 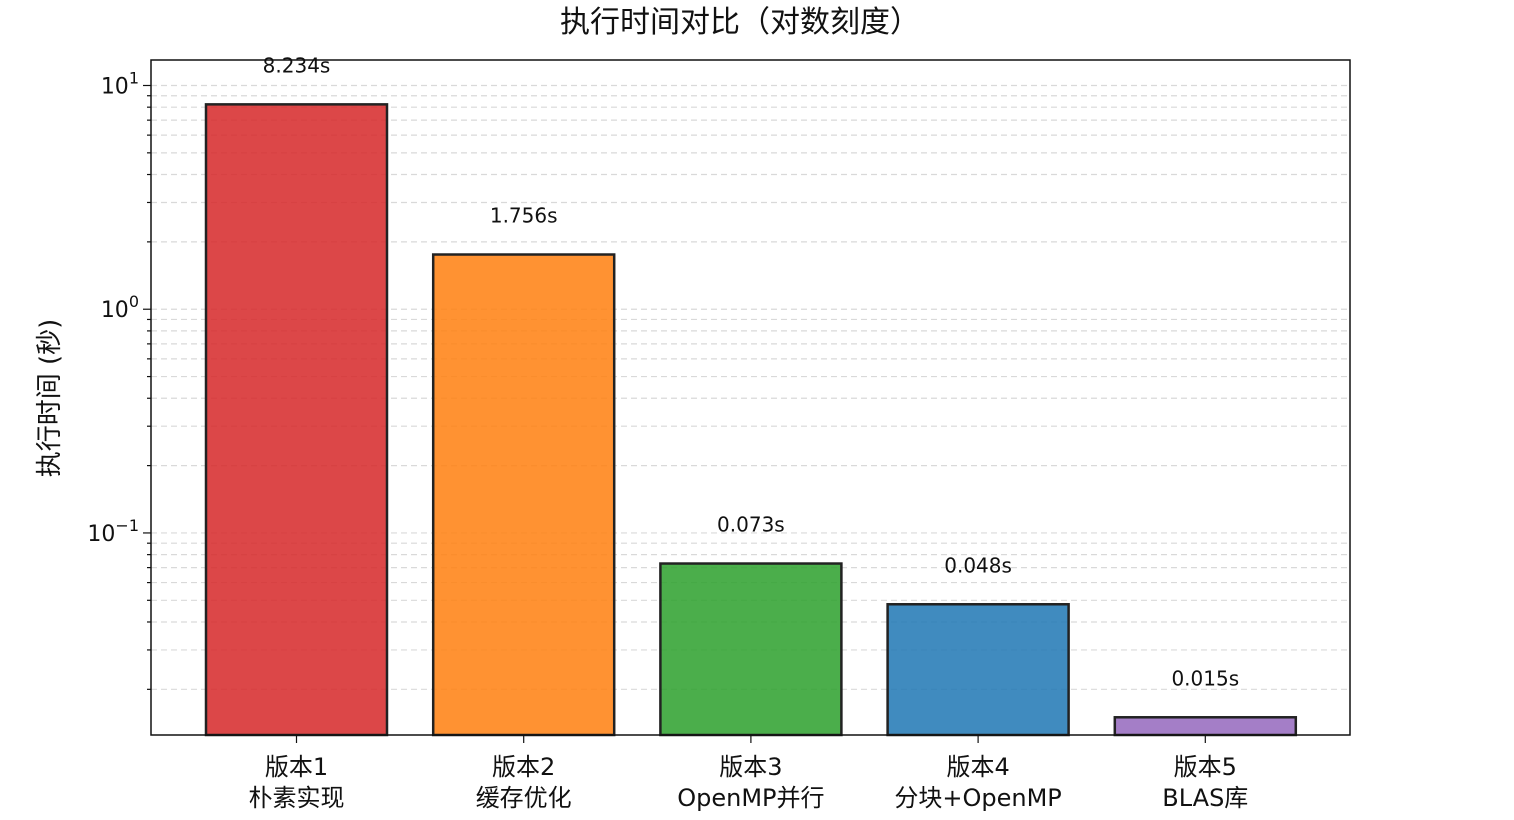 I want to click on bar-value-label: 0.015s, so click(x=1205, y=678).